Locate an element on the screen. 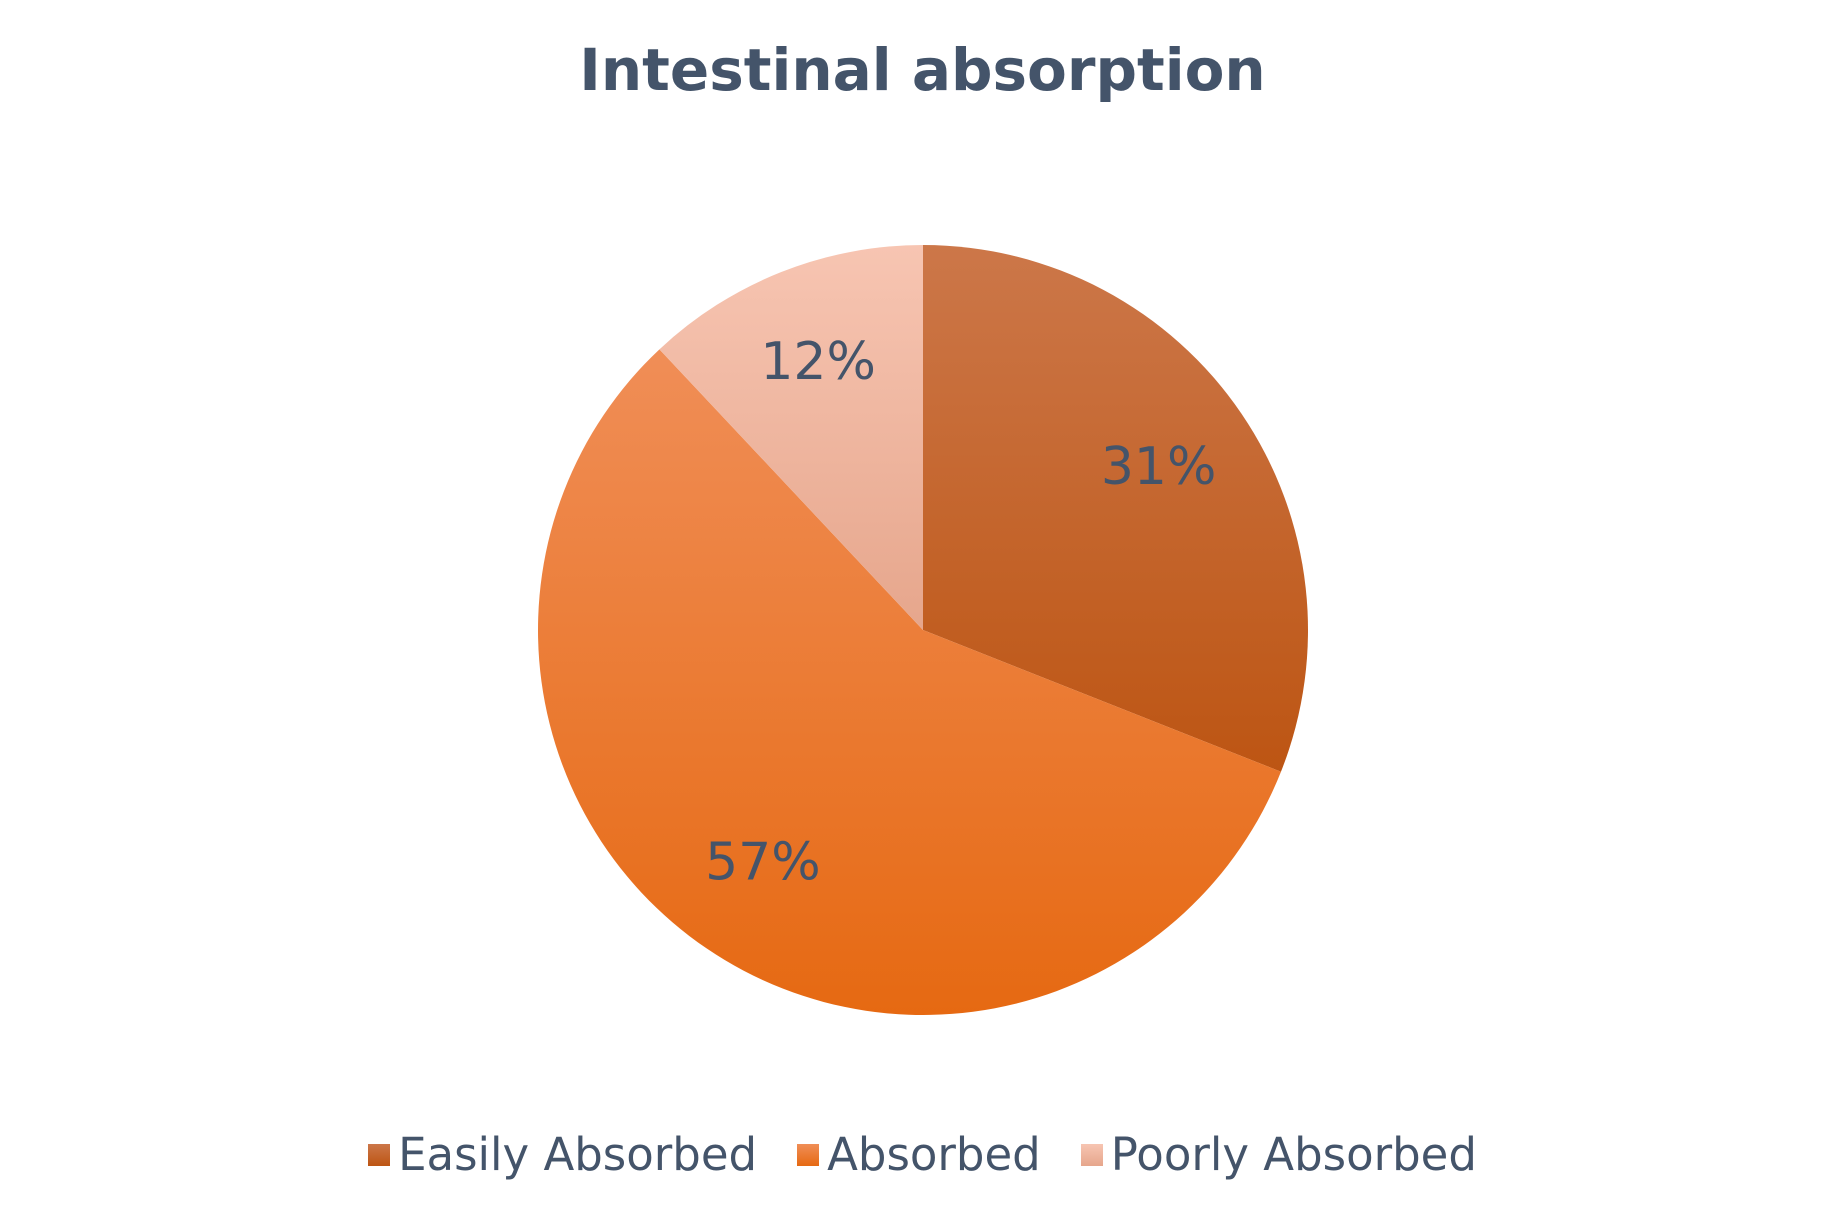 The width and height of the screenshot is (1845, 1222). legend: Easily Absorbed Absorbed Poorly Absorbed is located at coordinates (922, 1154).